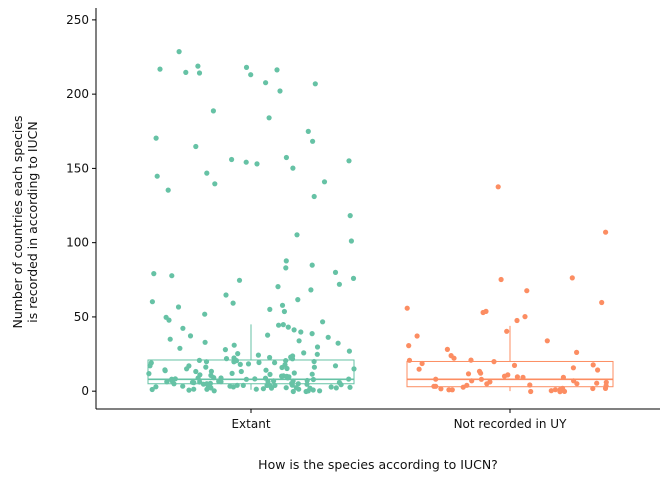 This screenshot has width=672, height=480. What do you see at coordinates (17, 221) in the screenshot?
I see `y-axis-title-line-1: Number of countries each species` at bounding box center [17, 221].